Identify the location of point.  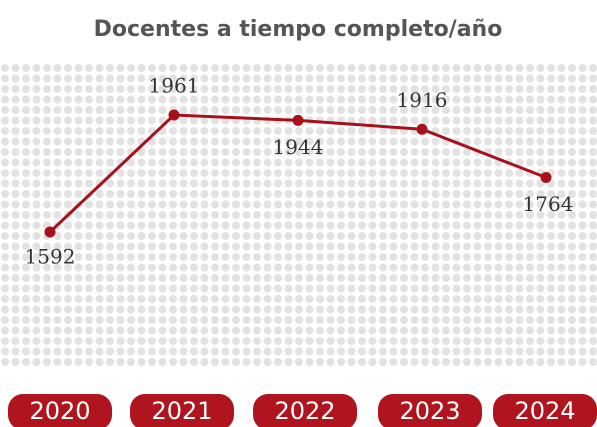
(174, 115).